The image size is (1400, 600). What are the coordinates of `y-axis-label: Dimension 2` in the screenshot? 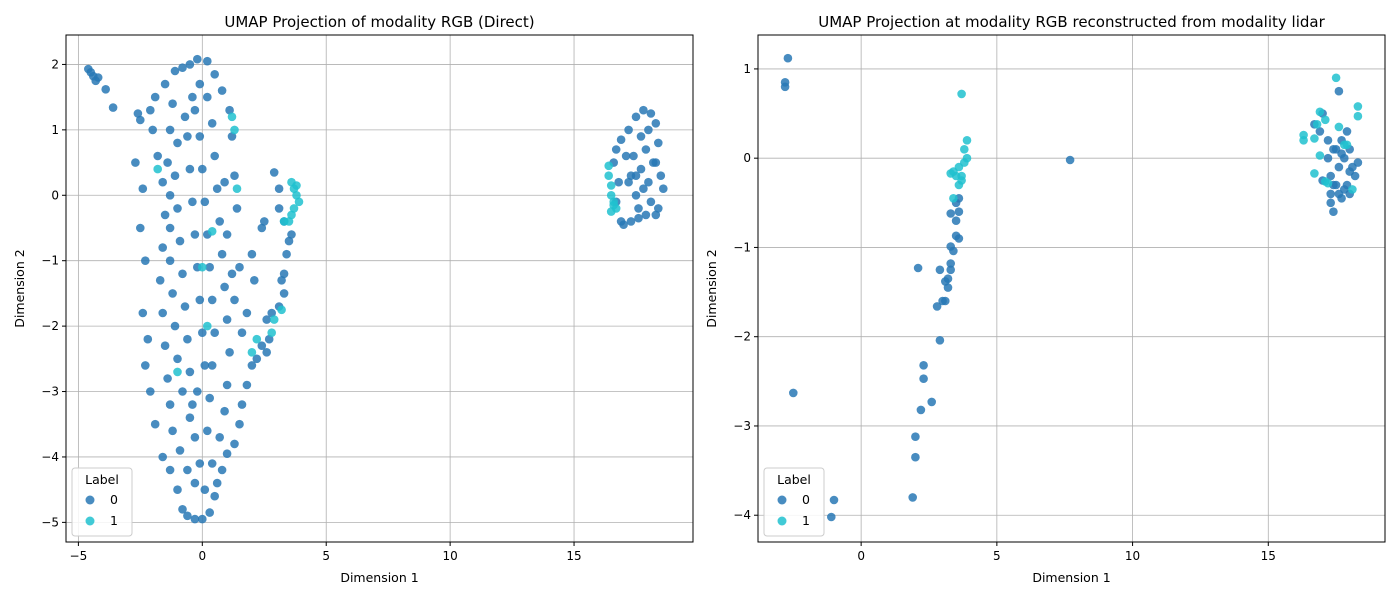 It's located at (19, 288).